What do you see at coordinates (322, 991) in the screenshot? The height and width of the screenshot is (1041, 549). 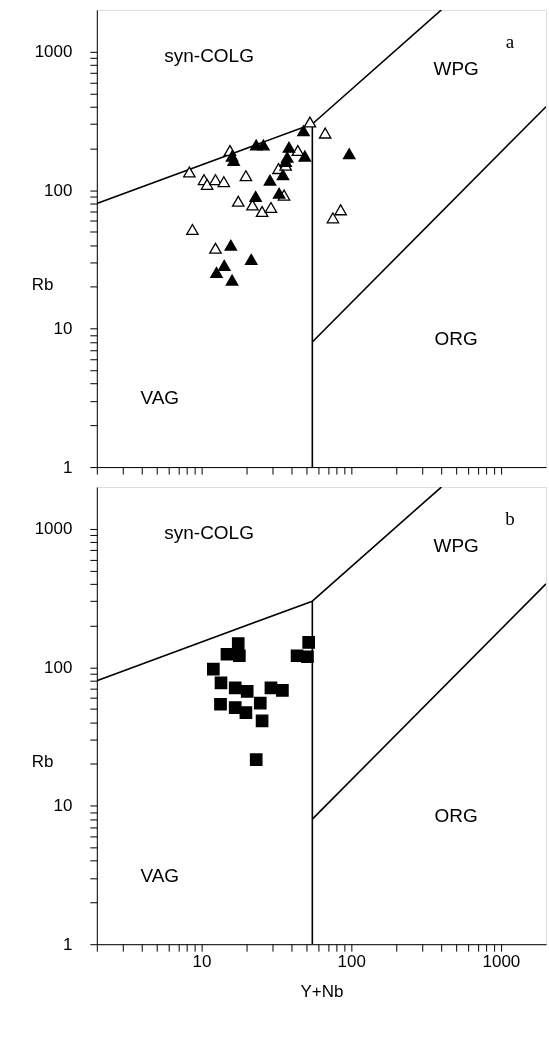 I see `x-axis-title: Y+Nb` at bounding box center [322, 991].